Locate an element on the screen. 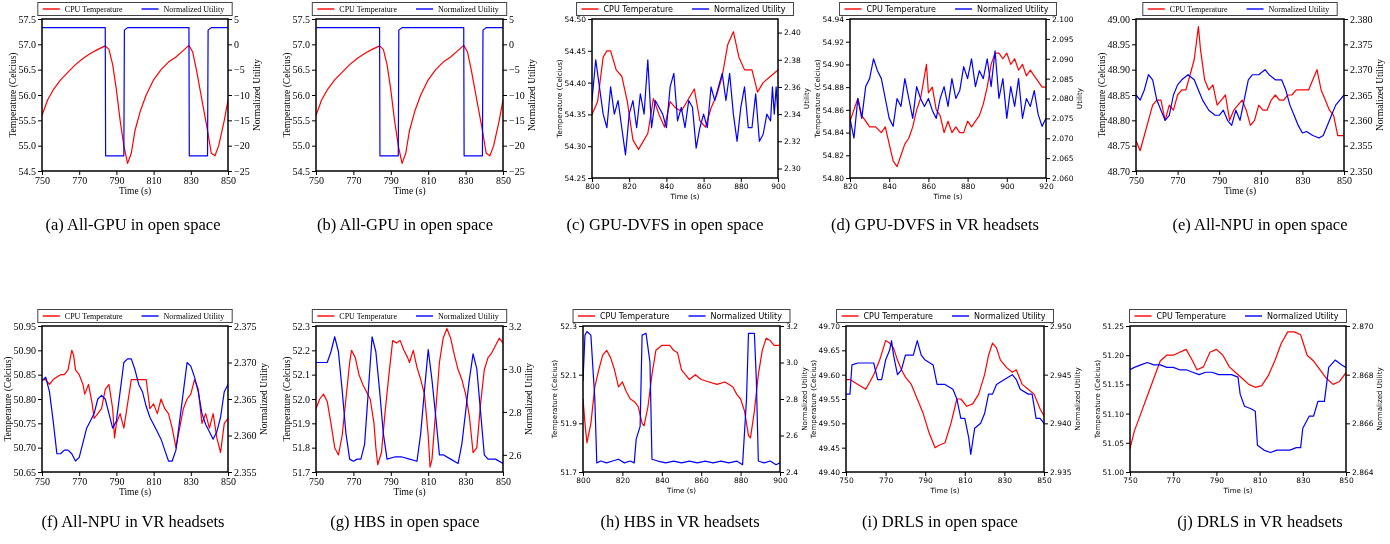  y-tick-label: 48.70 is located at coordinates (1118, 171).